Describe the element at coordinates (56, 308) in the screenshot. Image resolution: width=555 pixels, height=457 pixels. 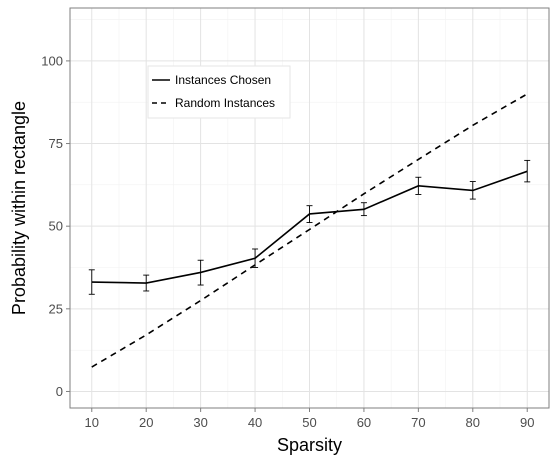
I see `y-tick-label: 25` at that location.